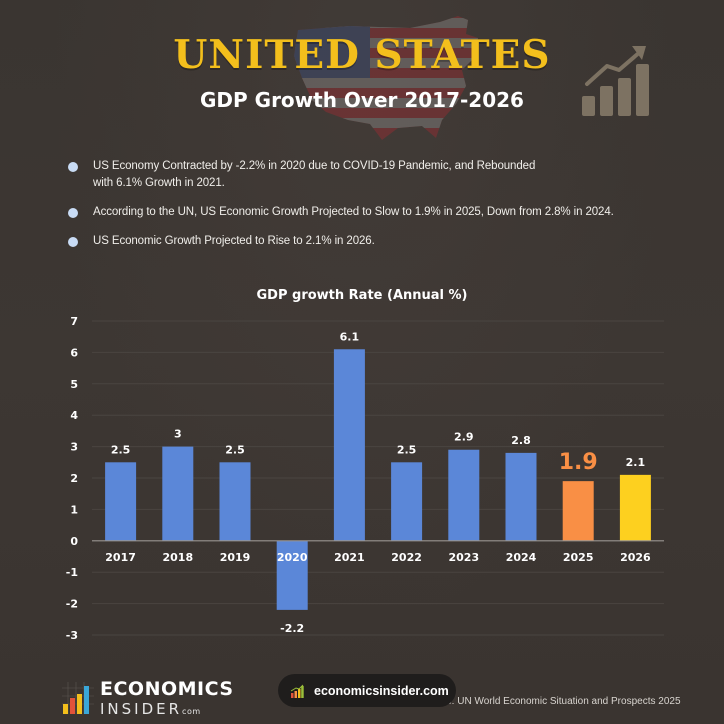 This screenshot has height=724, width=724. Describe the element at coordinates (464, 437) in the screenshot. I see `data-label: 2.9` at that location.